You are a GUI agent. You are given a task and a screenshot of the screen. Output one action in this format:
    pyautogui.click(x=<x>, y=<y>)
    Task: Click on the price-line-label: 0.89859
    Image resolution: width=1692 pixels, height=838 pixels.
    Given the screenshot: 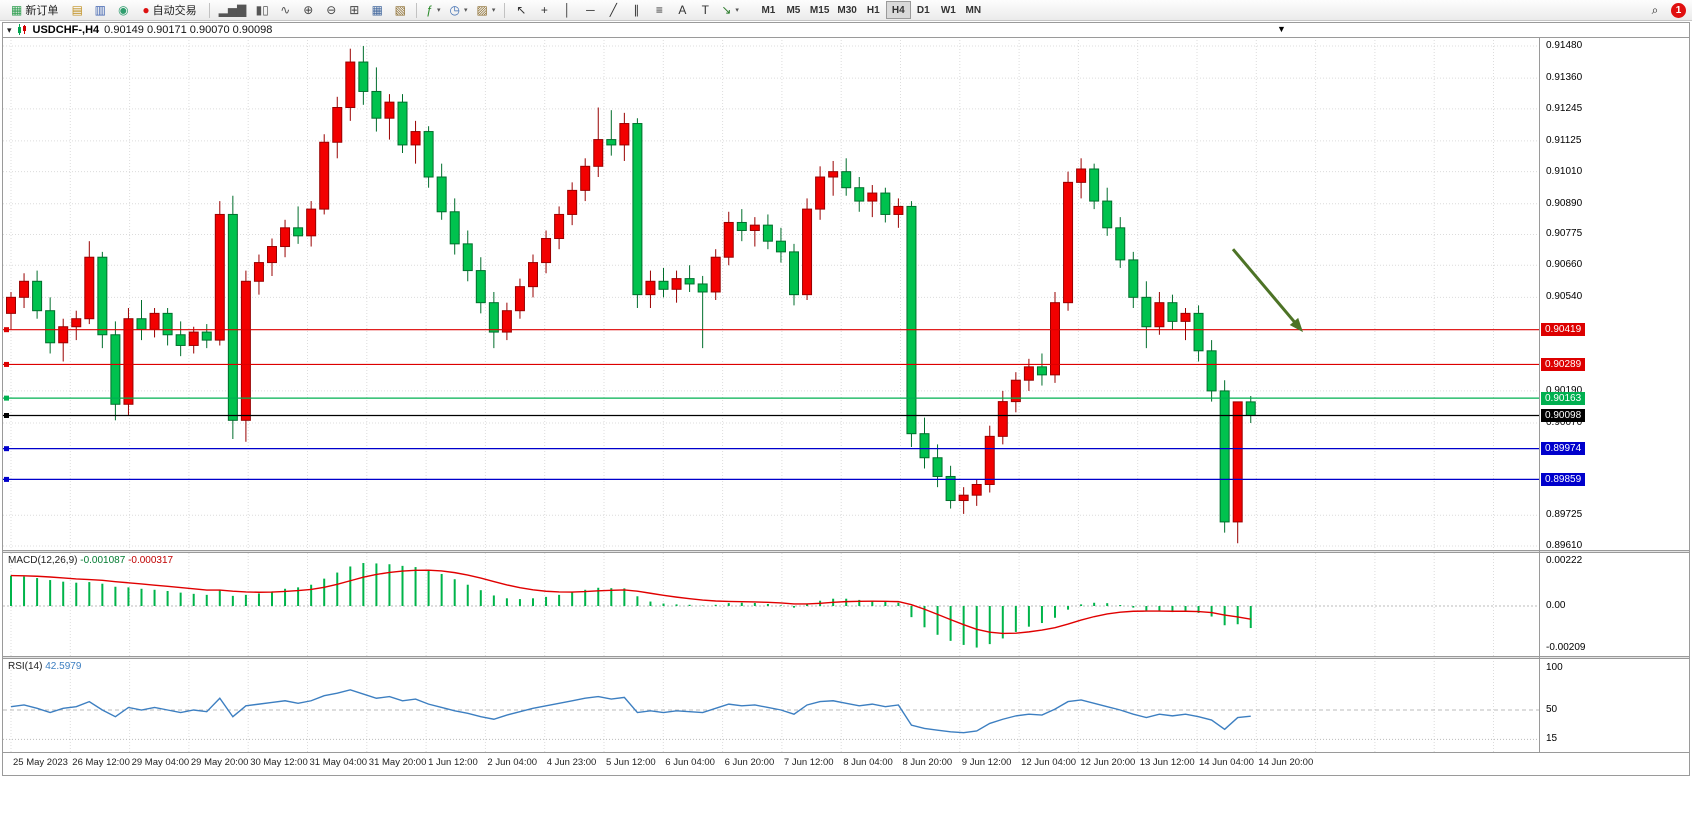 What is the action you would take?
    pyautogui.click(x=1563, y=479)
    